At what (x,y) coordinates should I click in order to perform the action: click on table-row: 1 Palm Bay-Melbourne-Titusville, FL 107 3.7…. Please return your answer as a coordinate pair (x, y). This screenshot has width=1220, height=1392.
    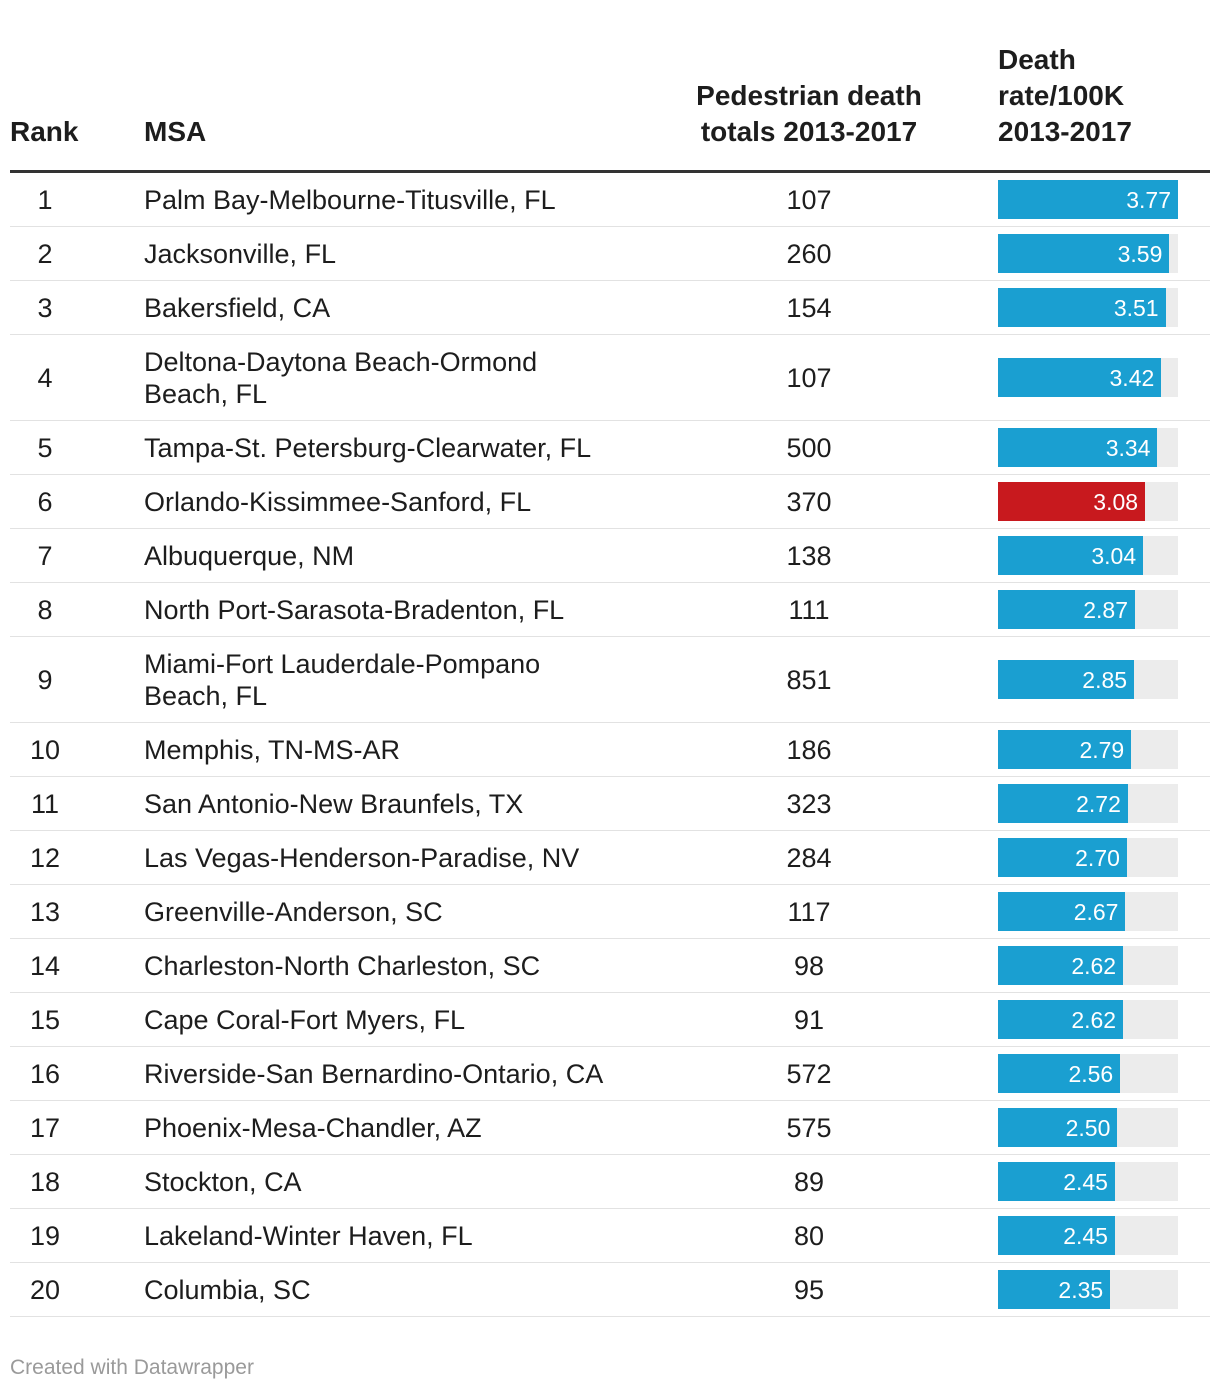
    Looking at the image, I should click on (610, 200).